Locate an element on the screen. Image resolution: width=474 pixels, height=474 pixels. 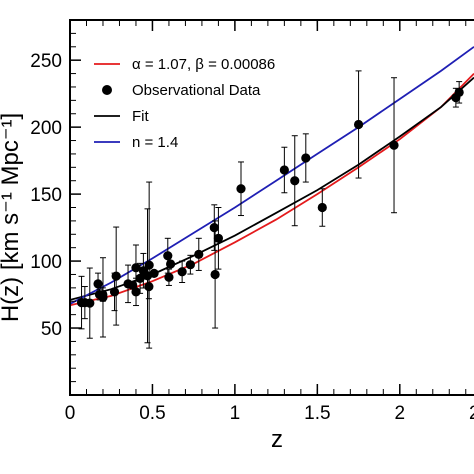
legend-label: Observational Data is located at coordinates (196, 90).